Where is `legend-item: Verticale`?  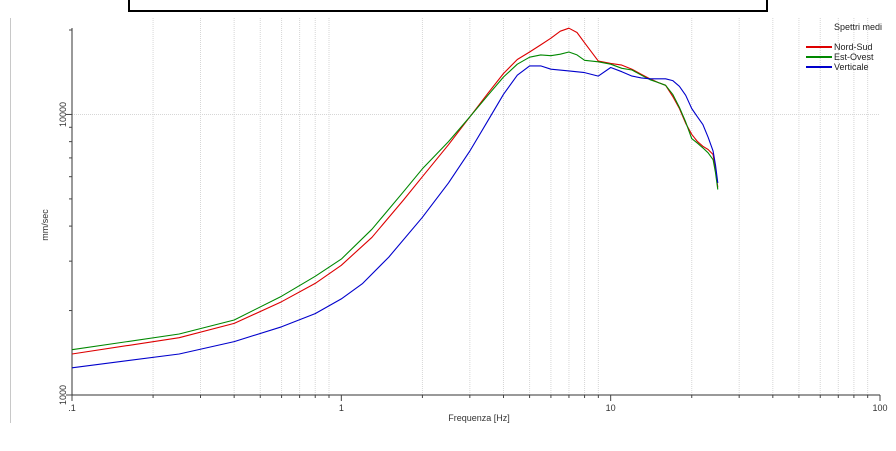
legend-item: Verticale is located at coordinates (851, 67).